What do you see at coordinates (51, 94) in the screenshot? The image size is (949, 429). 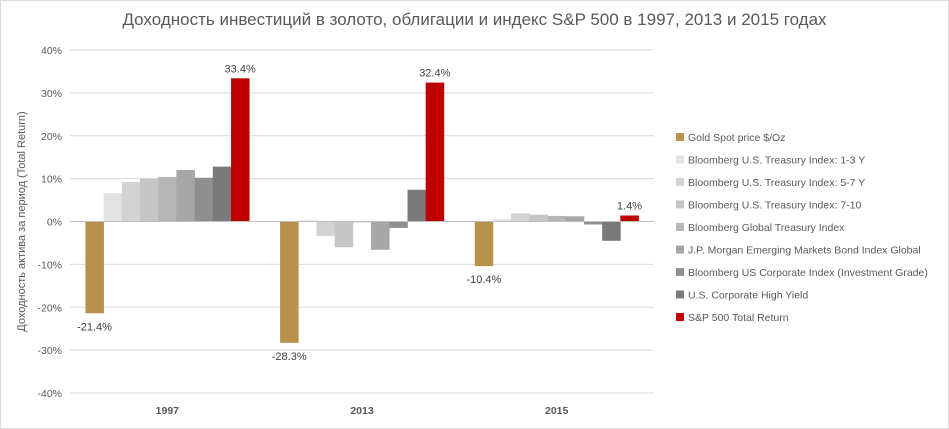 I see `y-tick-label: 30%` at bounding box center [51, 94].